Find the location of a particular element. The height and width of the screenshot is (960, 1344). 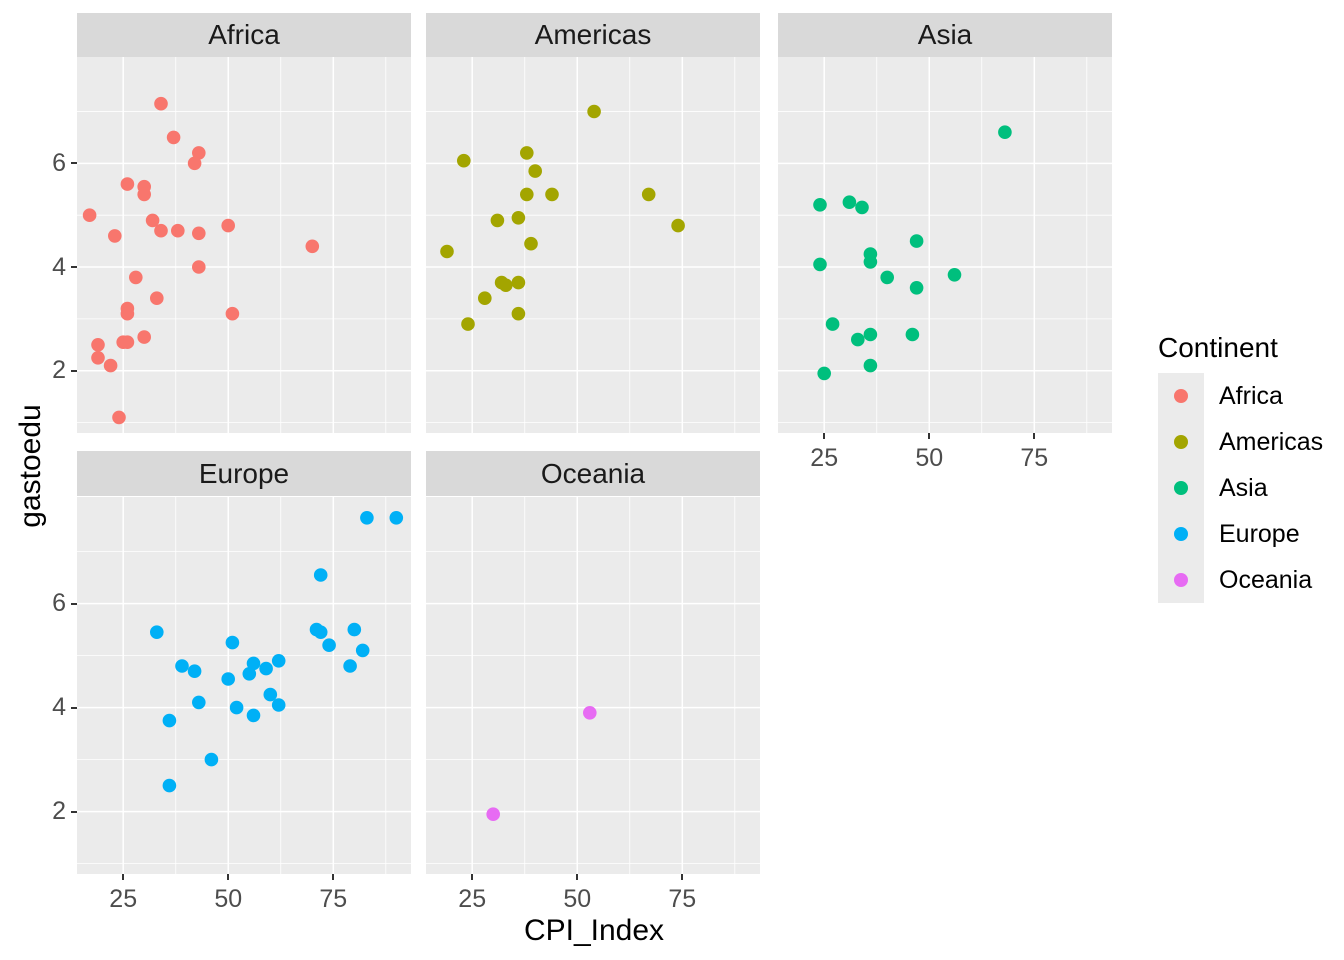

legend-key-americas is located at coordinates (1181, 442).